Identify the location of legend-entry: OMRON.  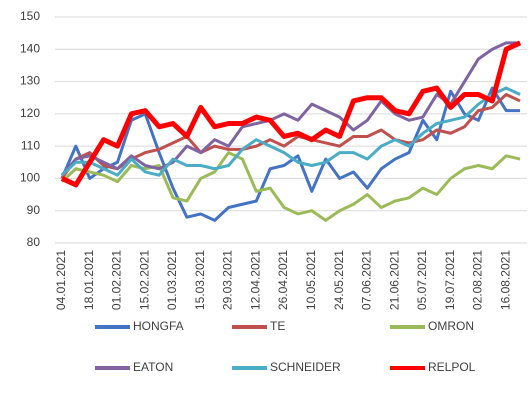
(432, 326).